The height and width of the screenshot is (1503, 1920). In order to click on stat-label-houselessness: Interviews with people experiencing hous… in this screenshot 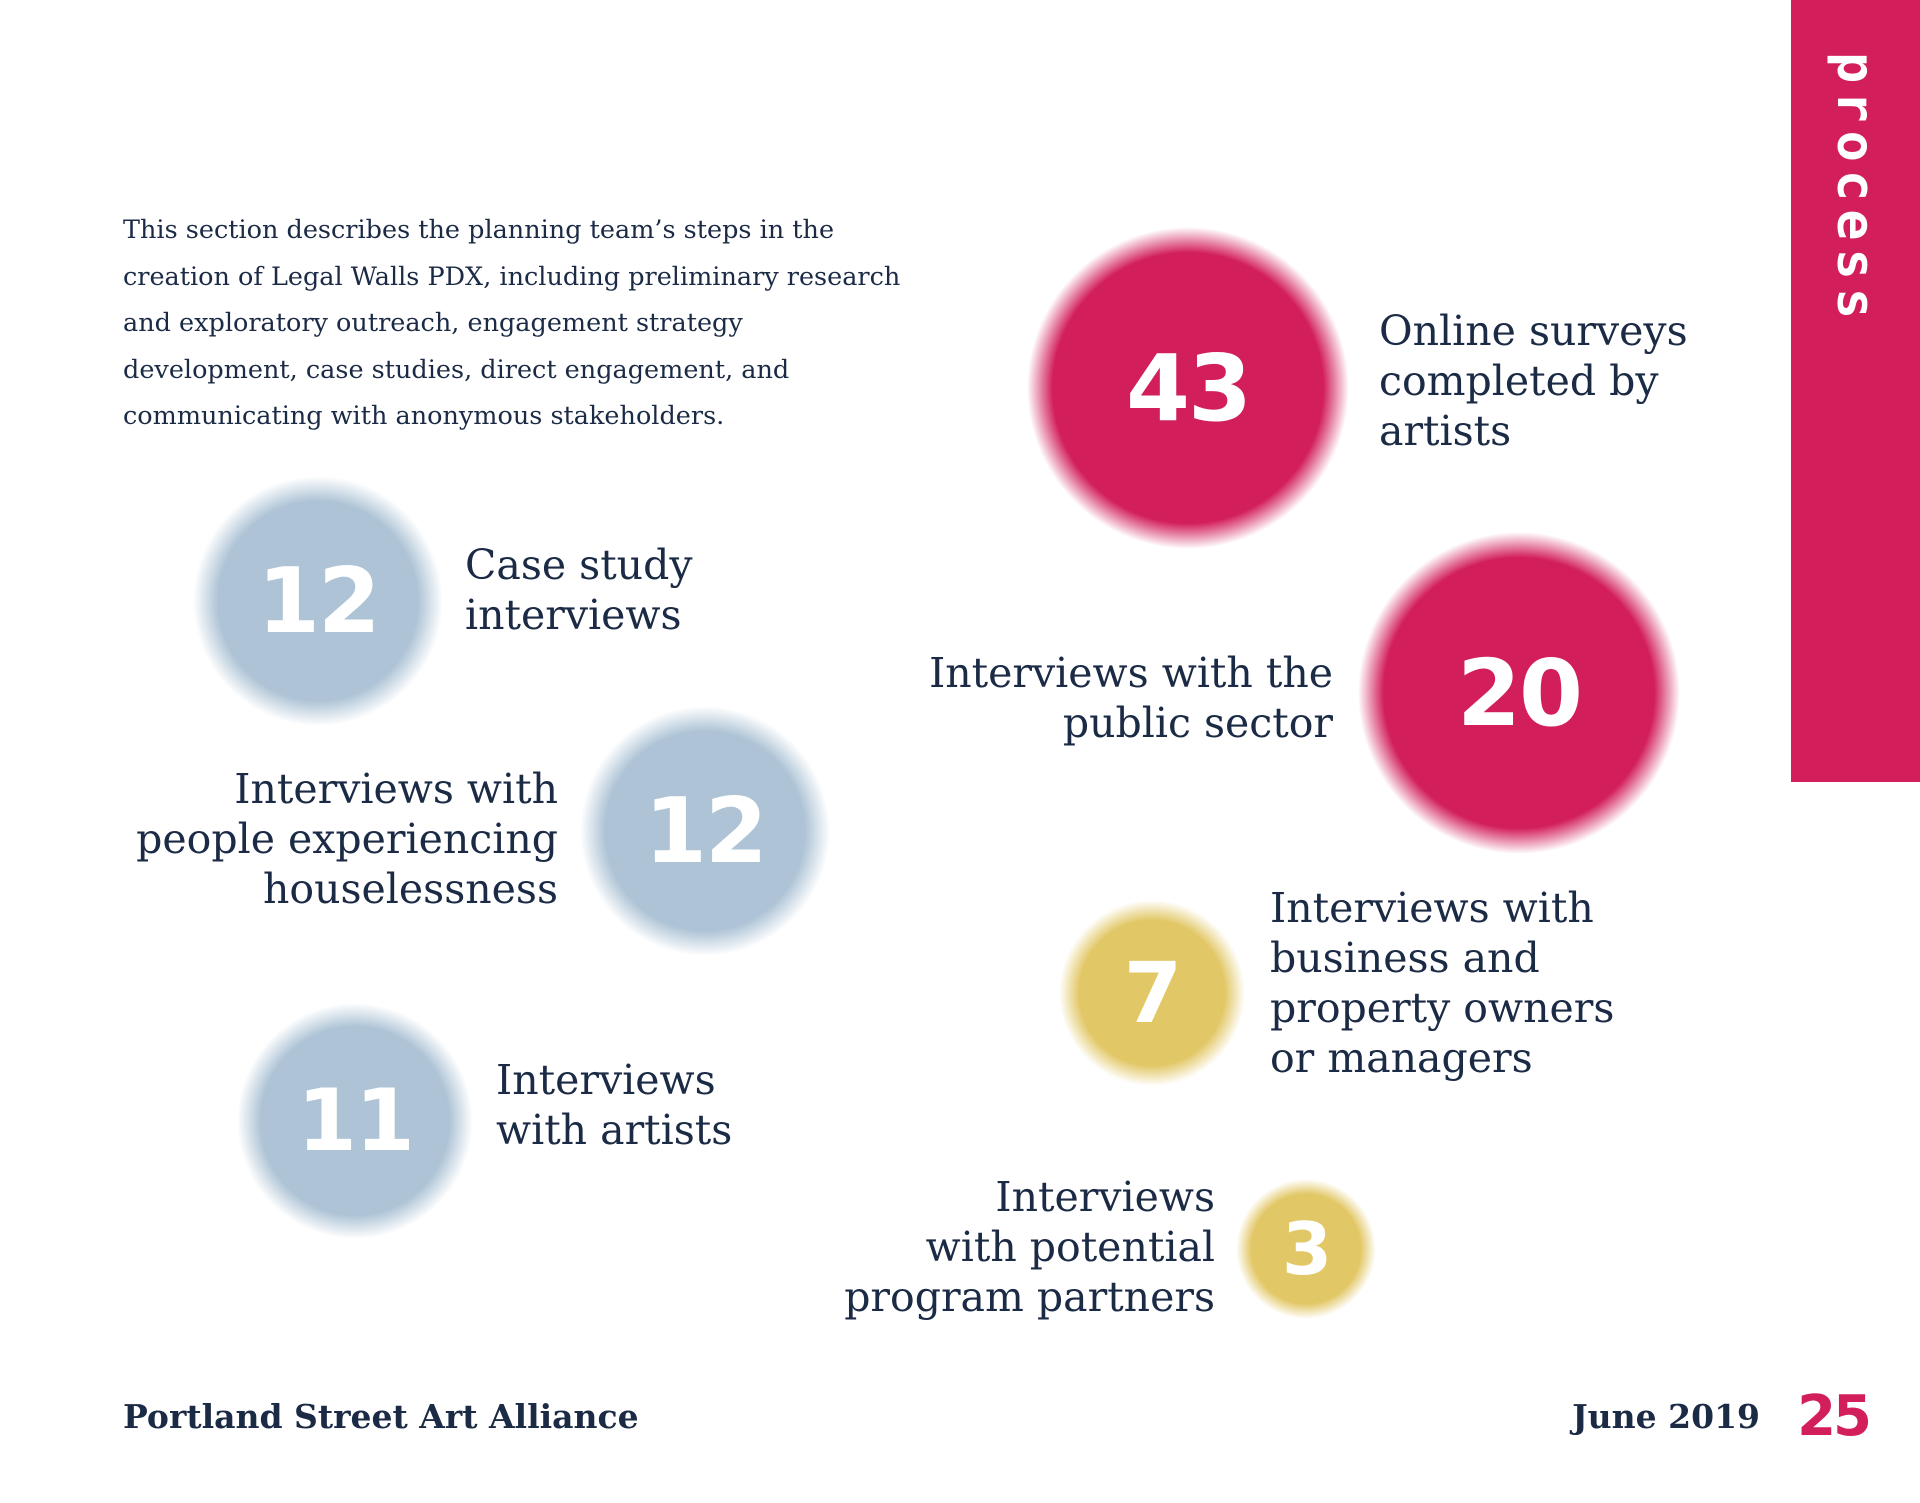, I will do `click(347, 839)`.